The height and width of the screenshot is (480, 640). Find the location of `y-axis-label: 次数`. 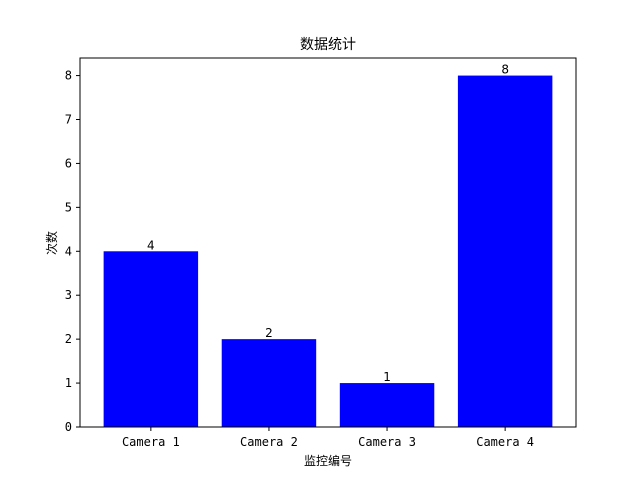

y-axis-label: 次数 is located at coordinates (51, 243).